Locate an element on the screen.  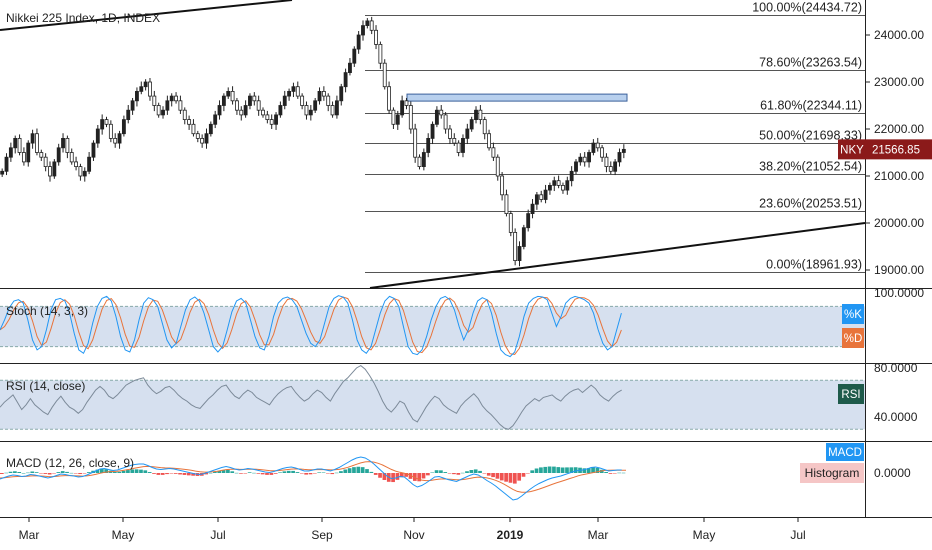
stoch-panel: 100.0000 %K %D is located at coordinates (462, 322).